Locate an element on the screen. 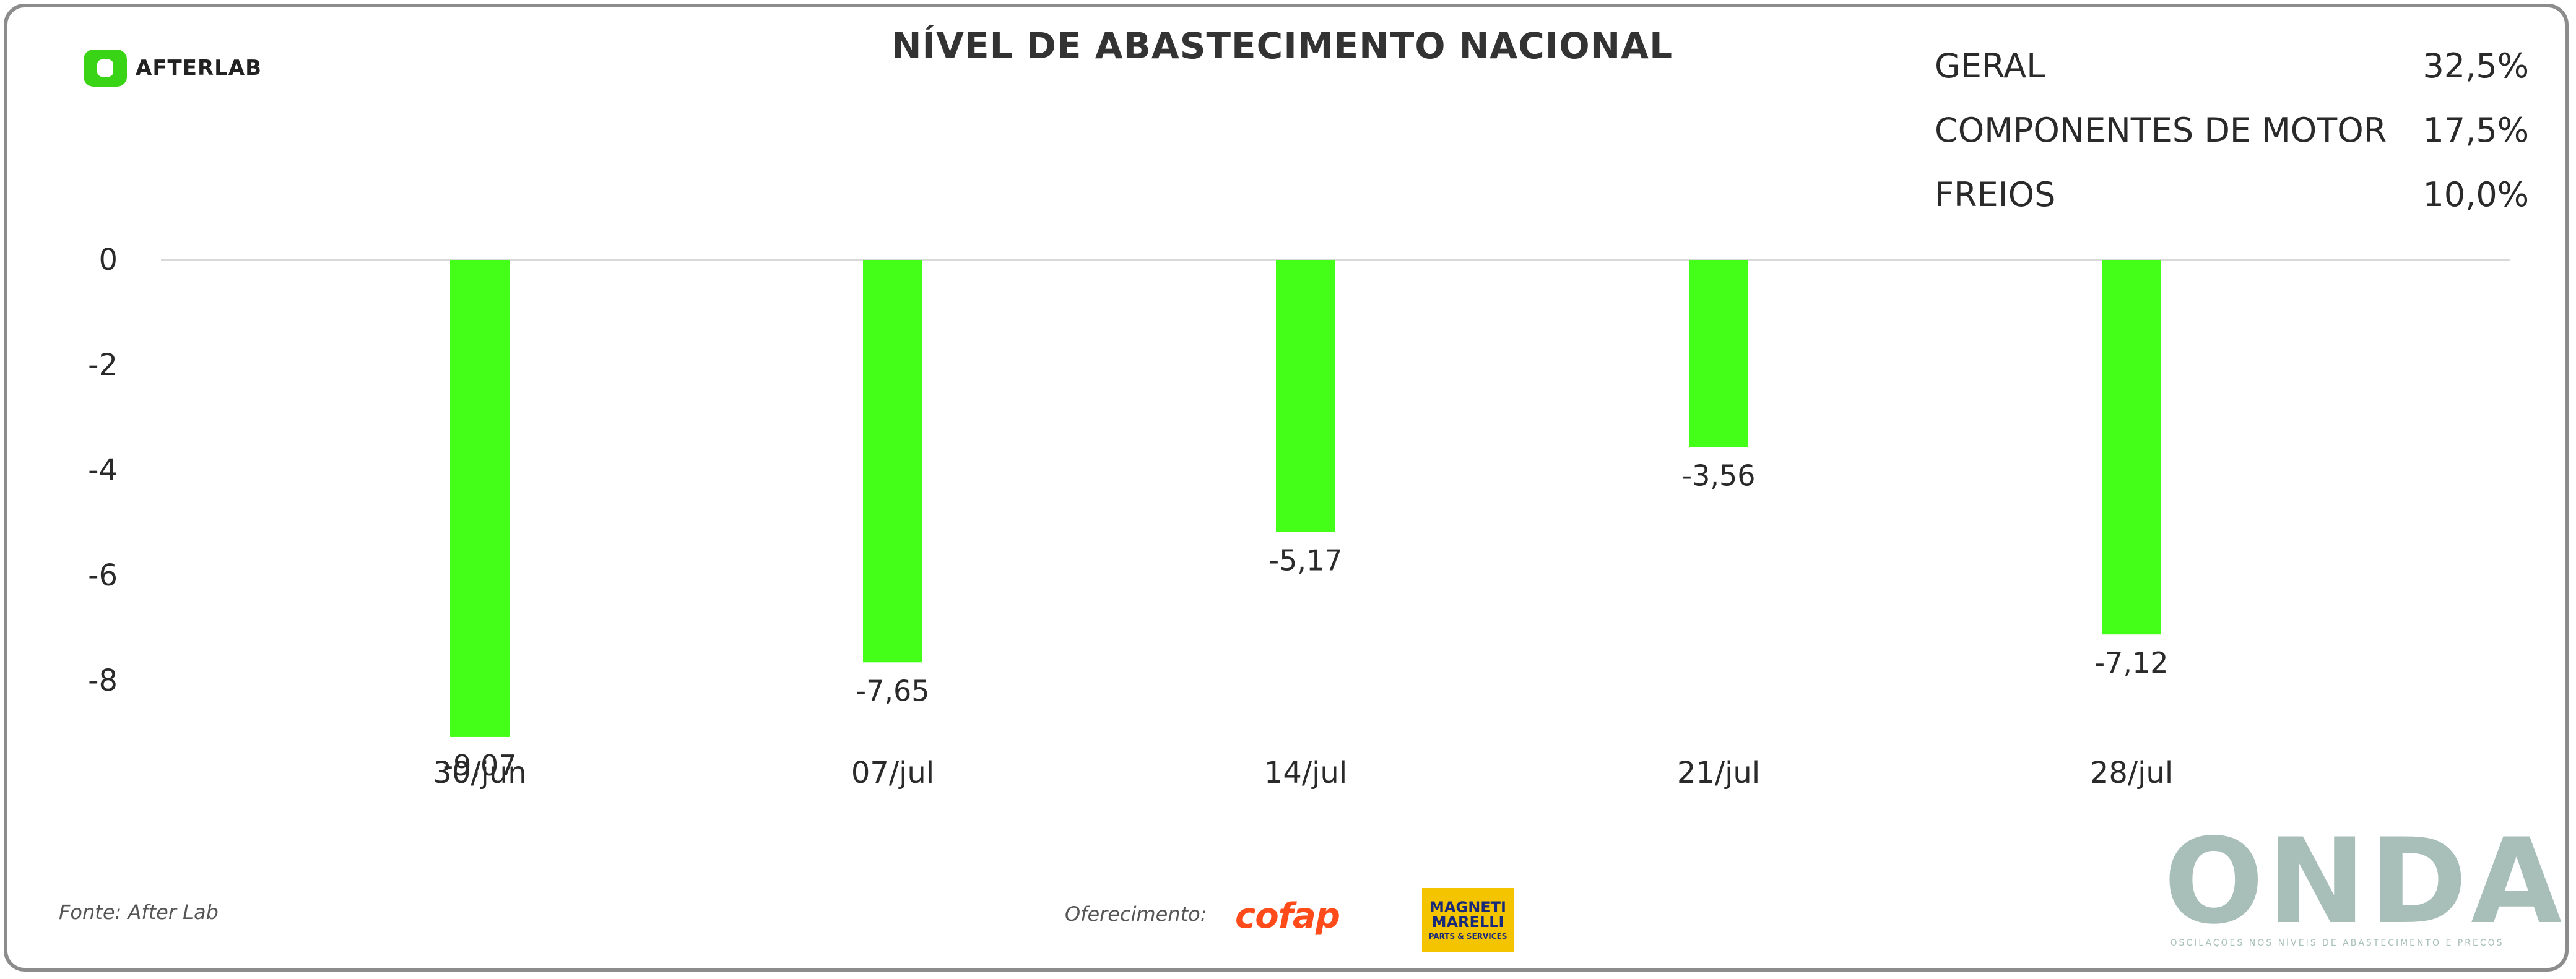  bar-value-label: -7,12 is located at coordinates (2131, 662).